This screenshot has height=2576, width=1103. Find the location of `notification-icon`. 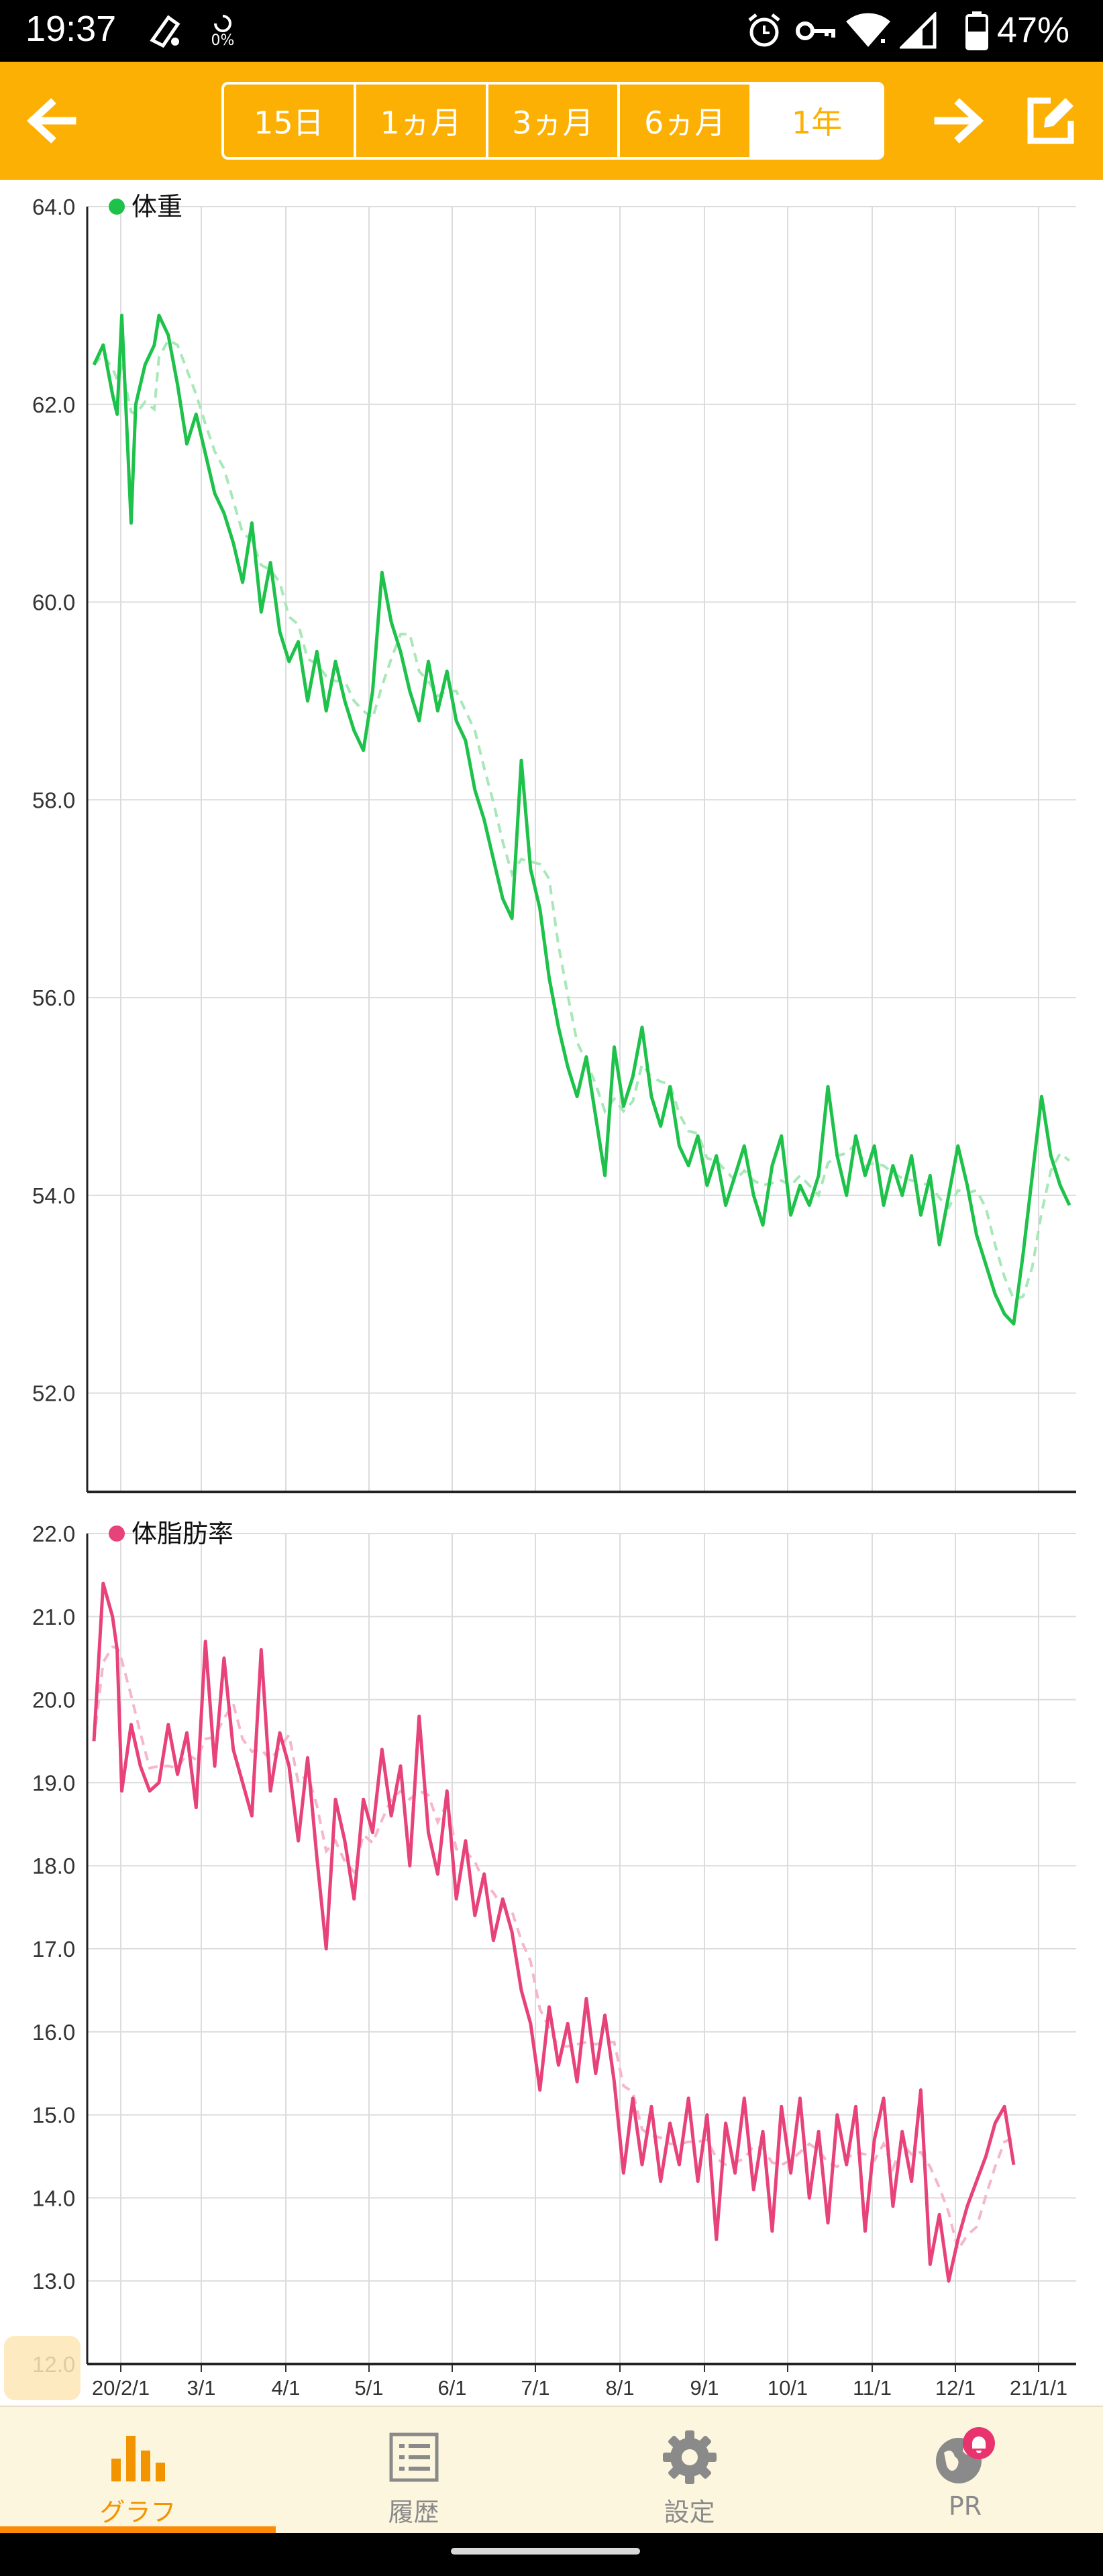

notification-icon is located at coordinates (166, 31).